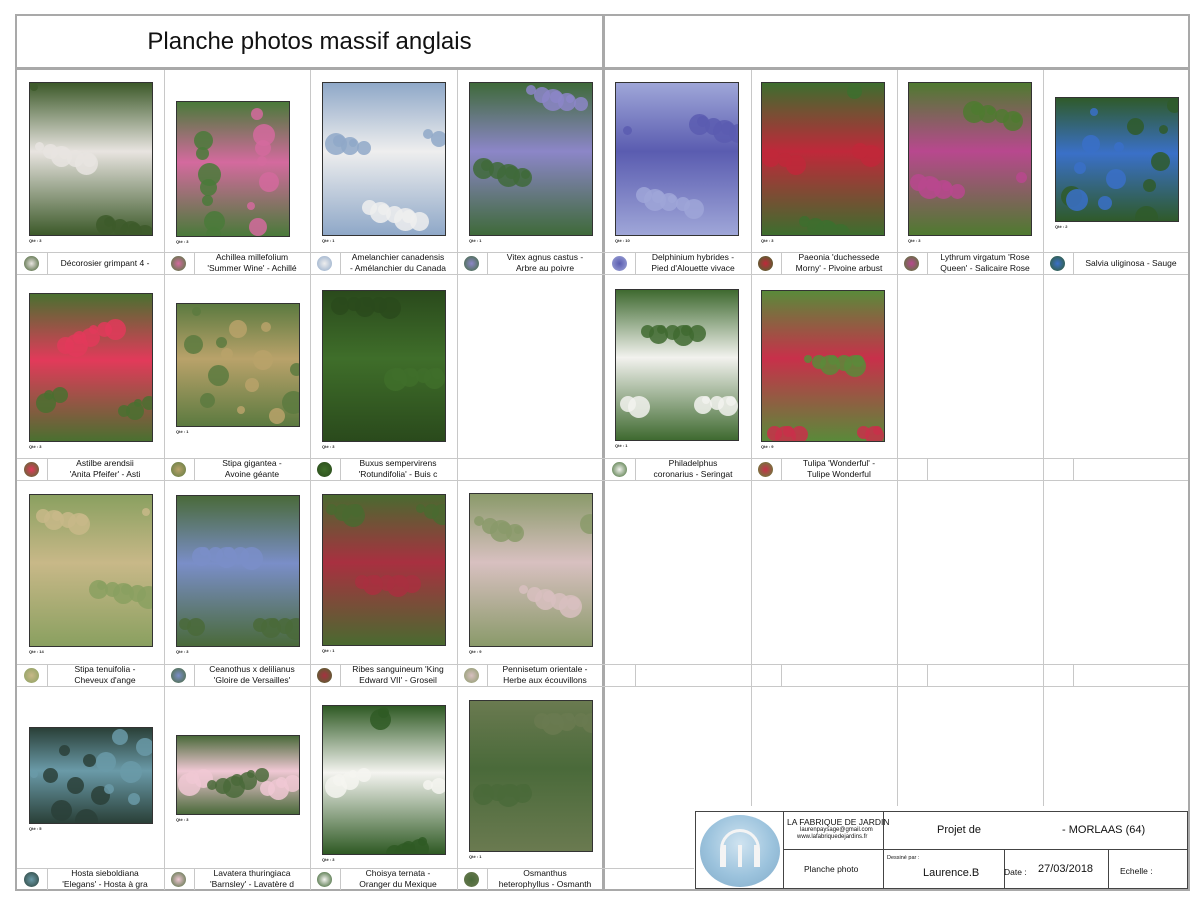 The height and width of the screenshot is (903, 1200). Describe the element at coordinates (252, 468) in the screenshot. I see `plant-name: Stipa gigantea - Avoine géante` at that location.